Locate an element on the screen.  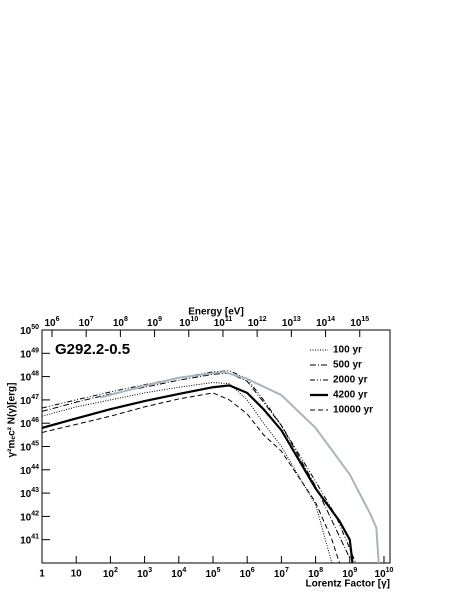
x2-tick-label: 10¹¹ is located at coordinates (223, 322).